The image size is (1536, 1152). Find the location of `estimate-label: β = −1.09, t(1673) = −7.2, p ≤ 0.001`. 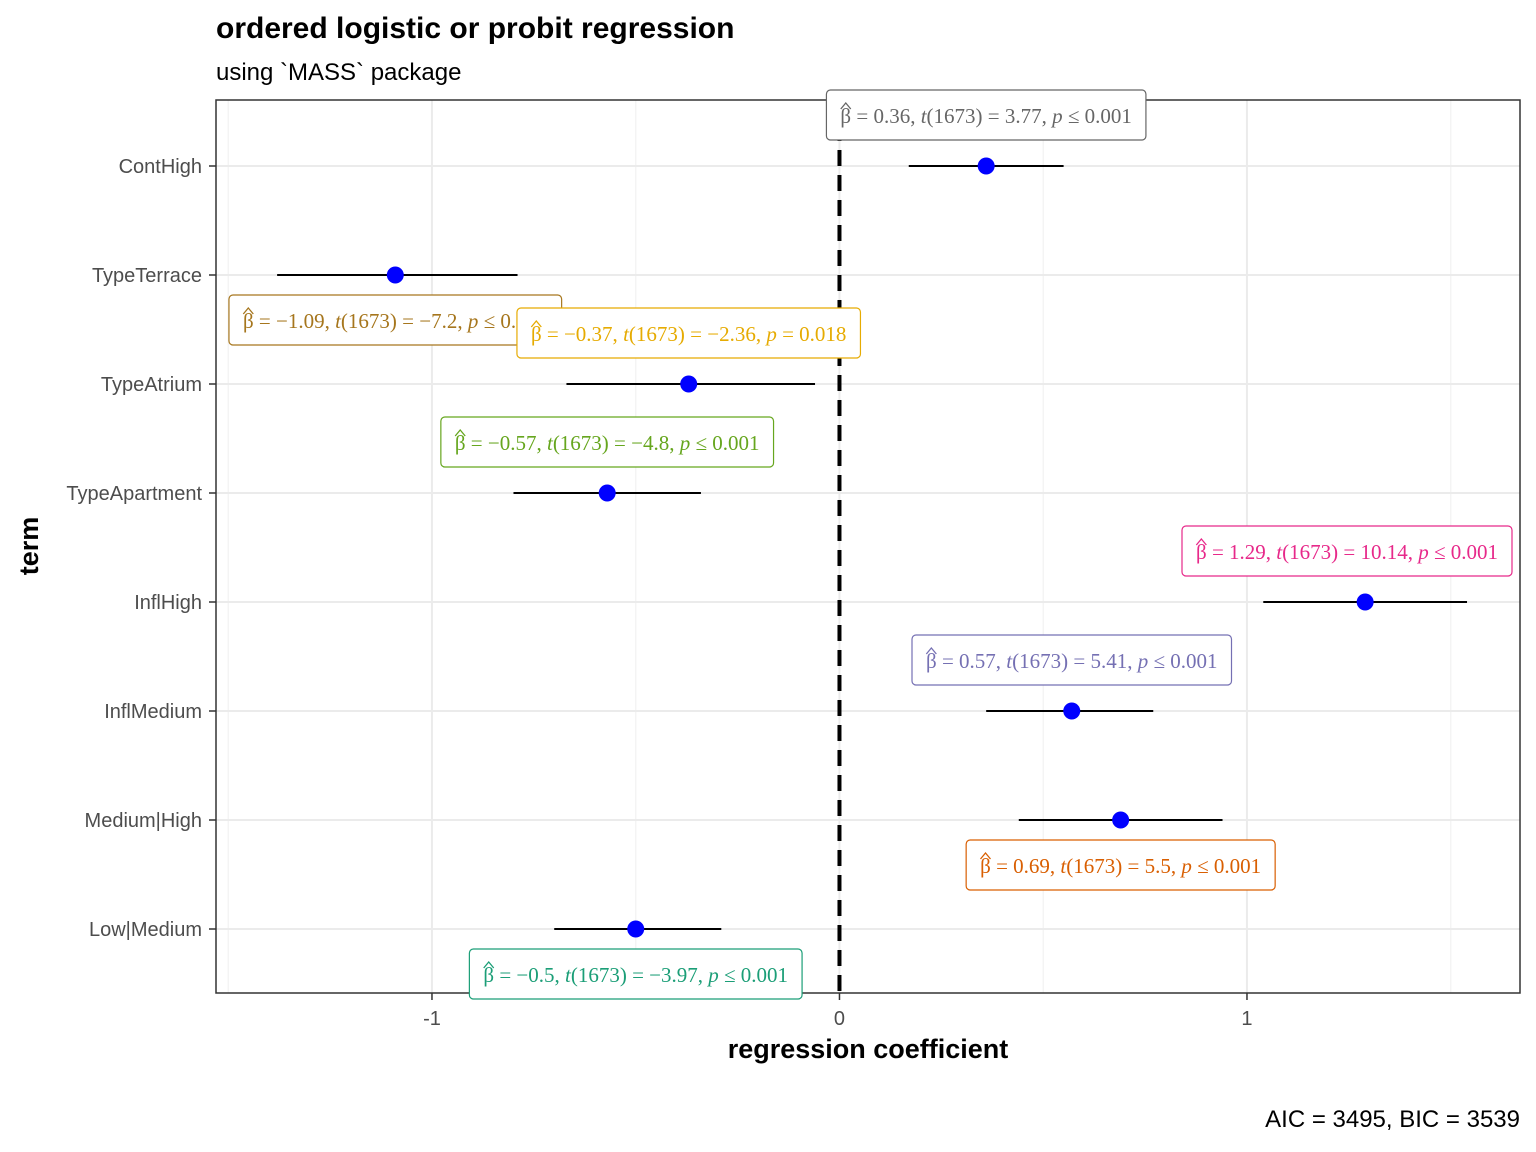

estimate-label: β = −1.09, t(1673) = −7.2, p ≤ 0.001 is located at coordinates (395, 320).